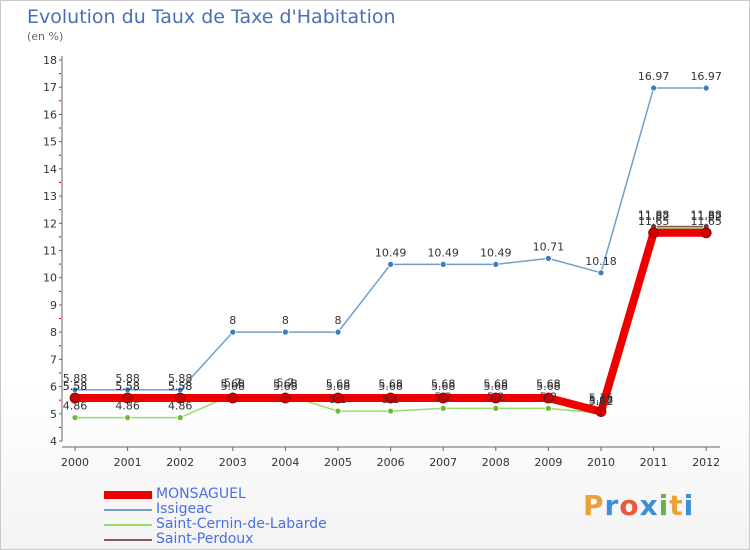 This screenshot has height=550, width=750. I want to click on x-tick-label: 2007, so click(443, 462).